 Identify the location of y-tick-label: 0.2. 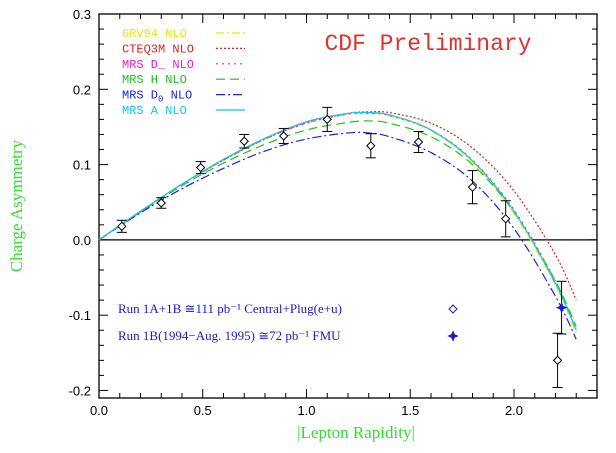
(82, 89).